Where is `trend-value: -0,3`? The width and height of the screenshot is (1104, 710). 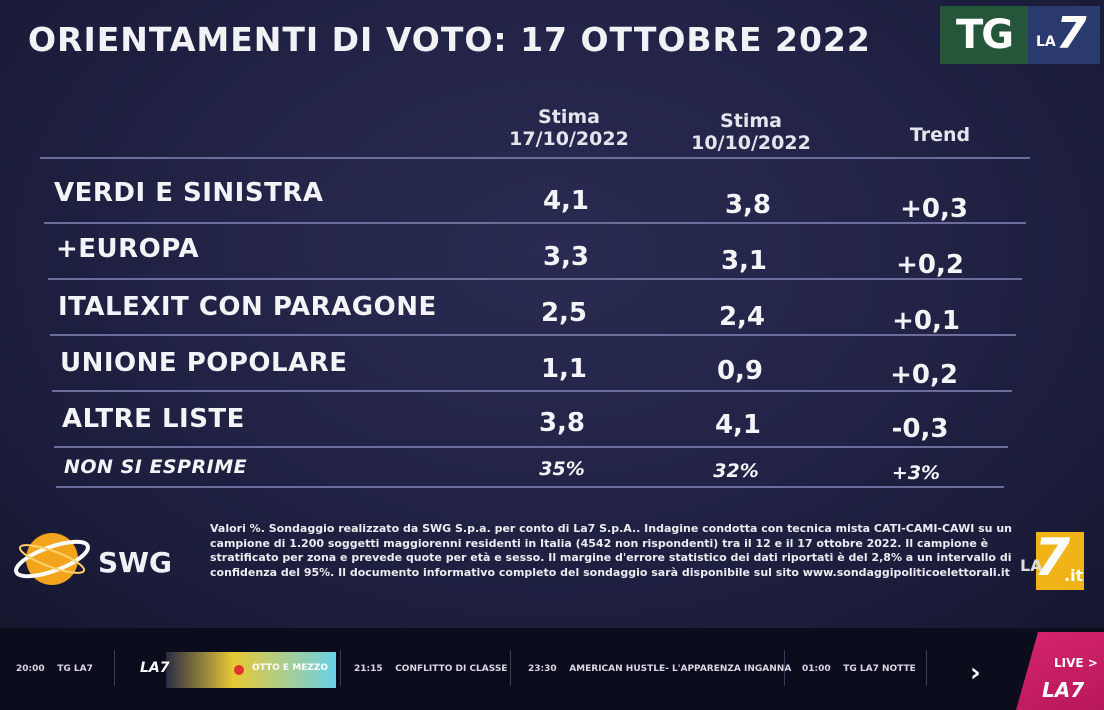 trend-value: -0,3 is located at coordinates (920, 429).